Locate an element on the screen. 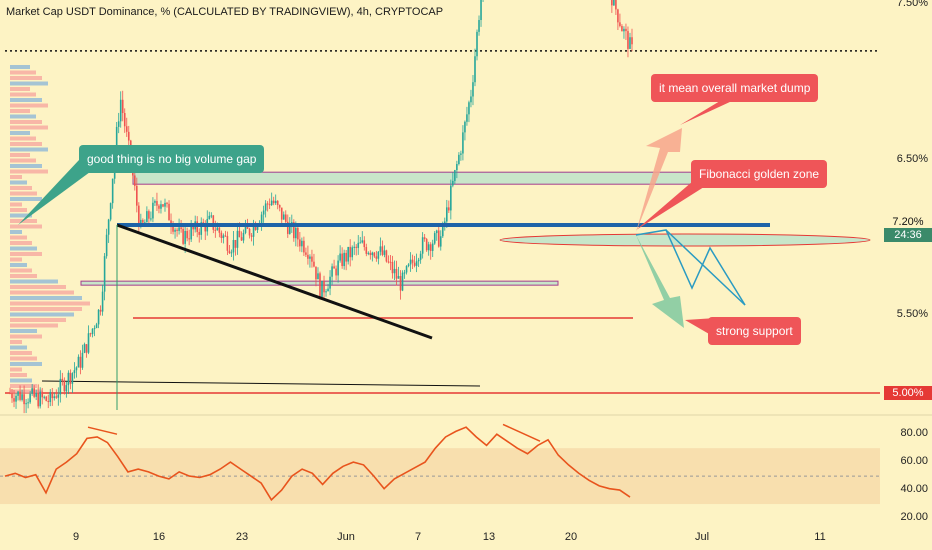 This screenshot has height=550, width=932. thin-trend-line is located at coordinates (261, 383).